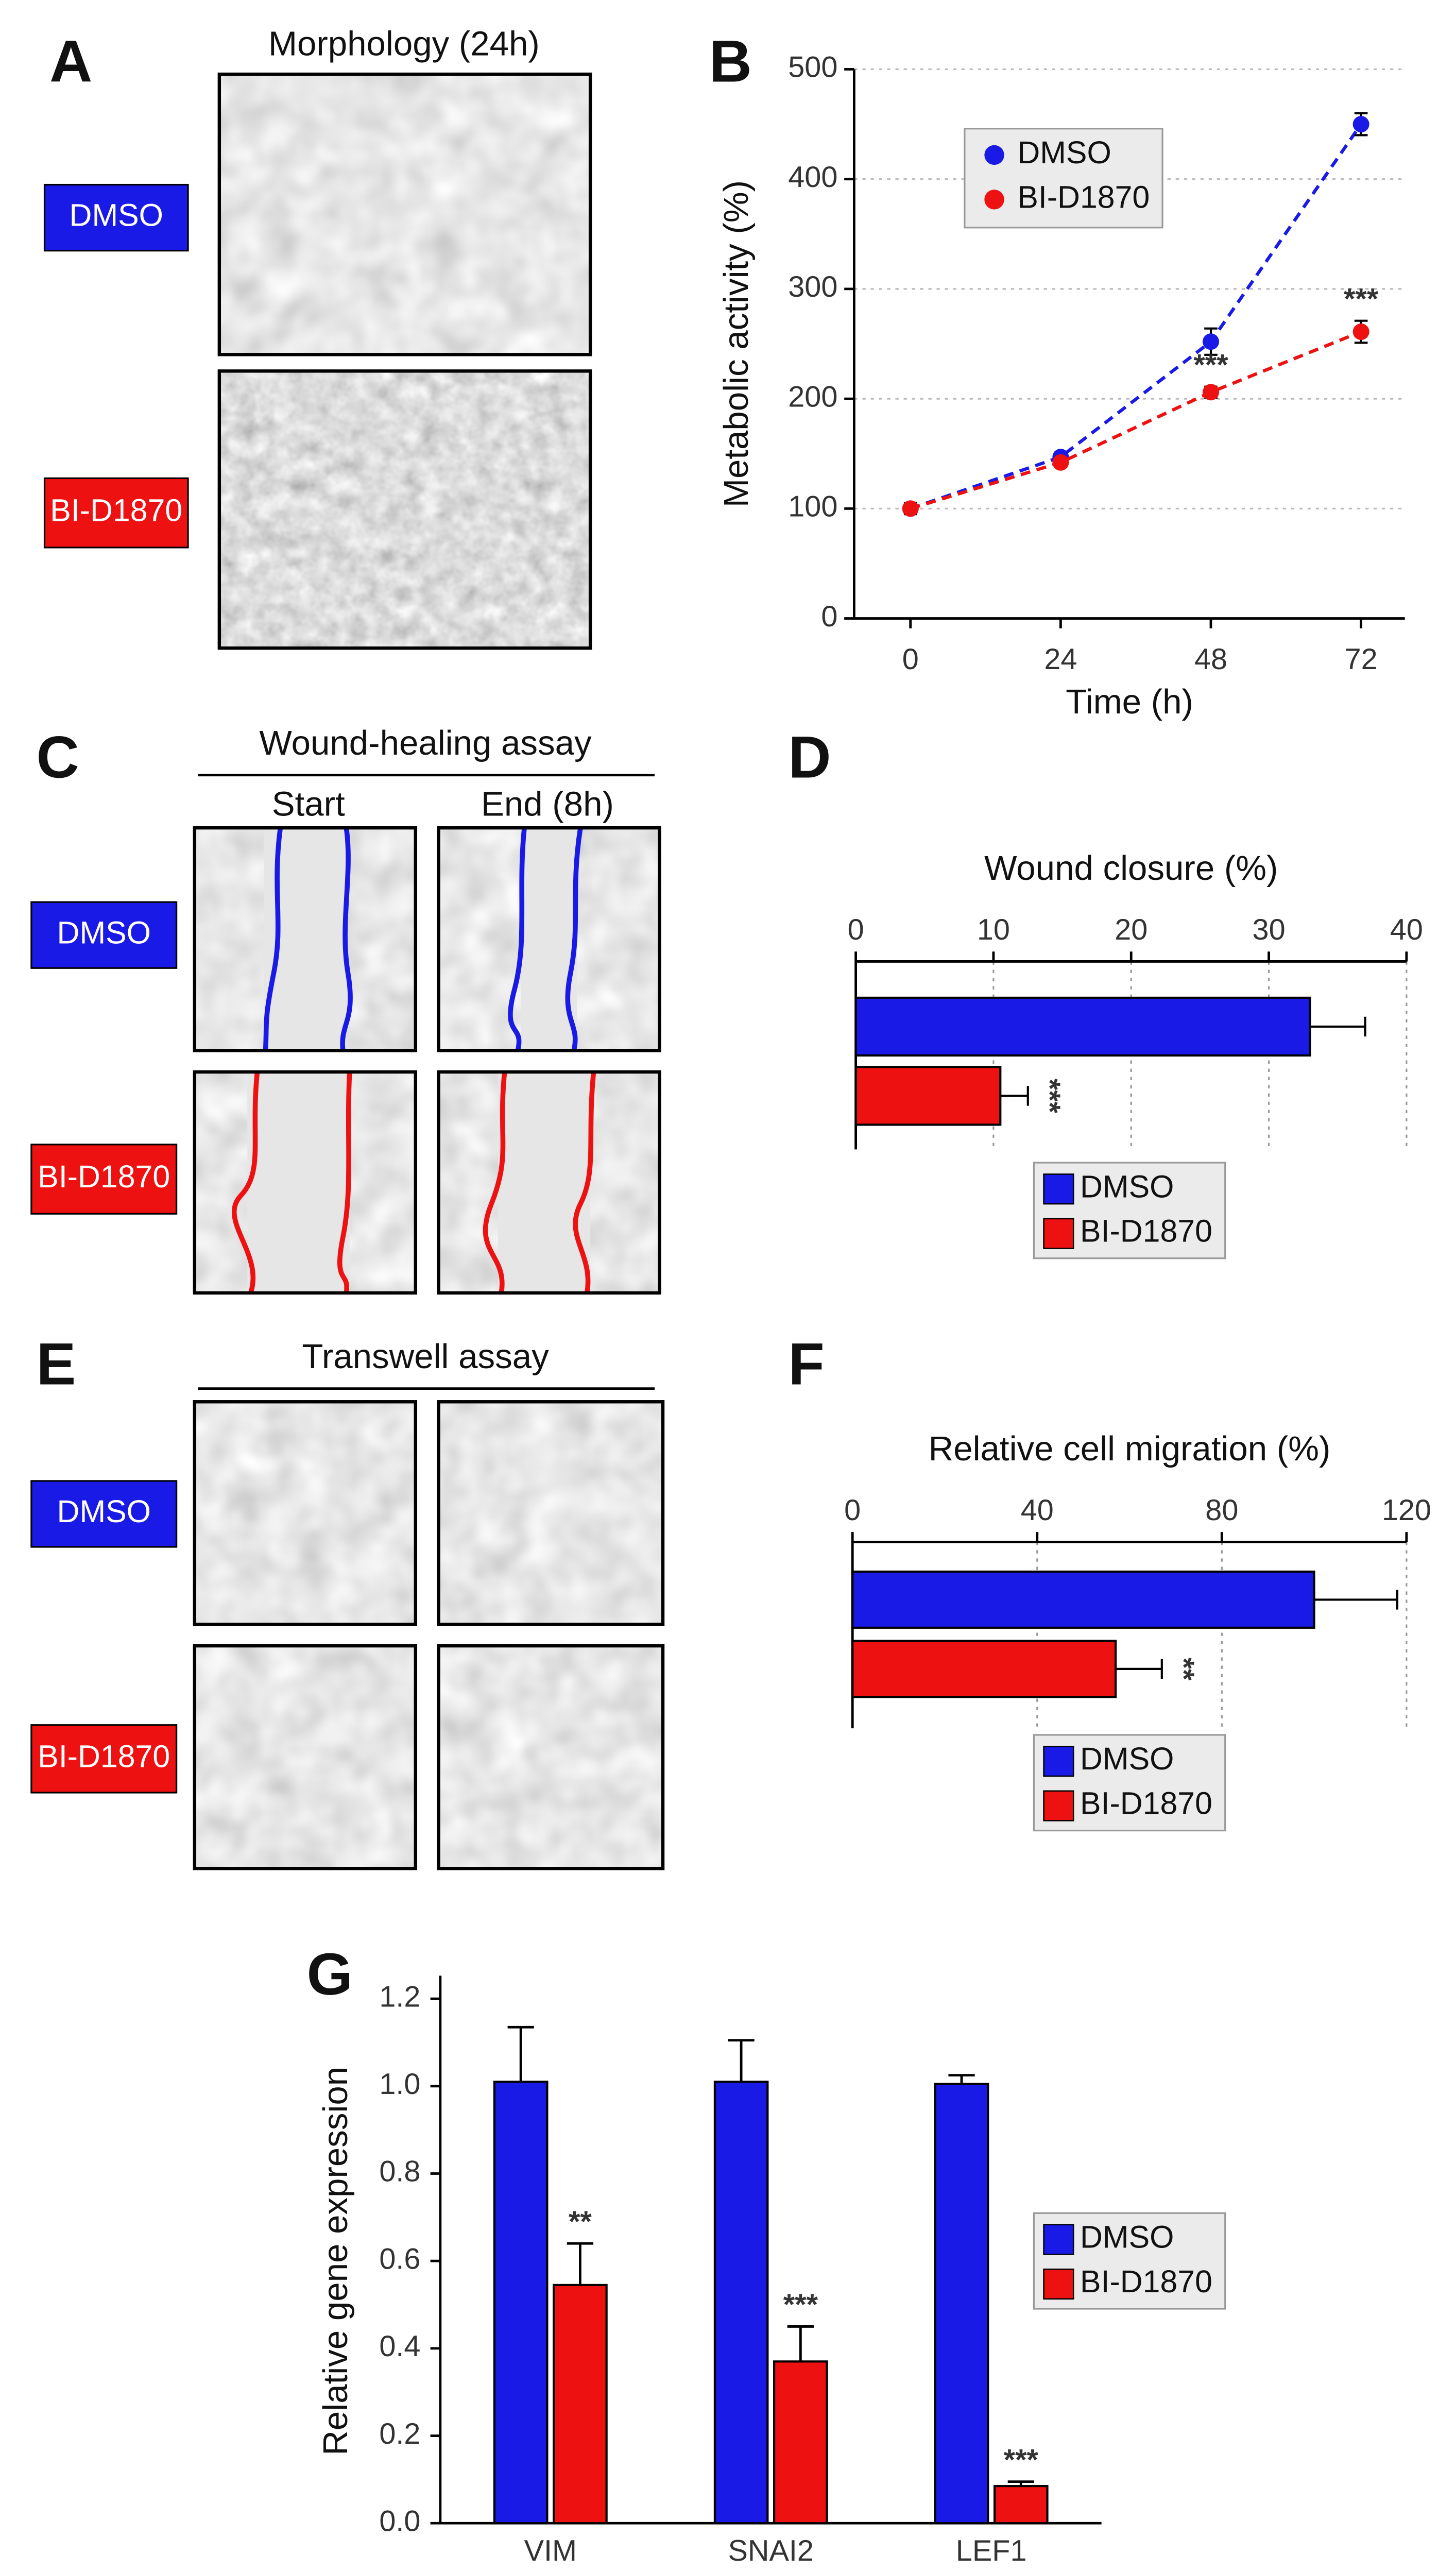  Describe the element at coordinates (298, 1182) in the screenshot. I see `wound-gap` at that location.